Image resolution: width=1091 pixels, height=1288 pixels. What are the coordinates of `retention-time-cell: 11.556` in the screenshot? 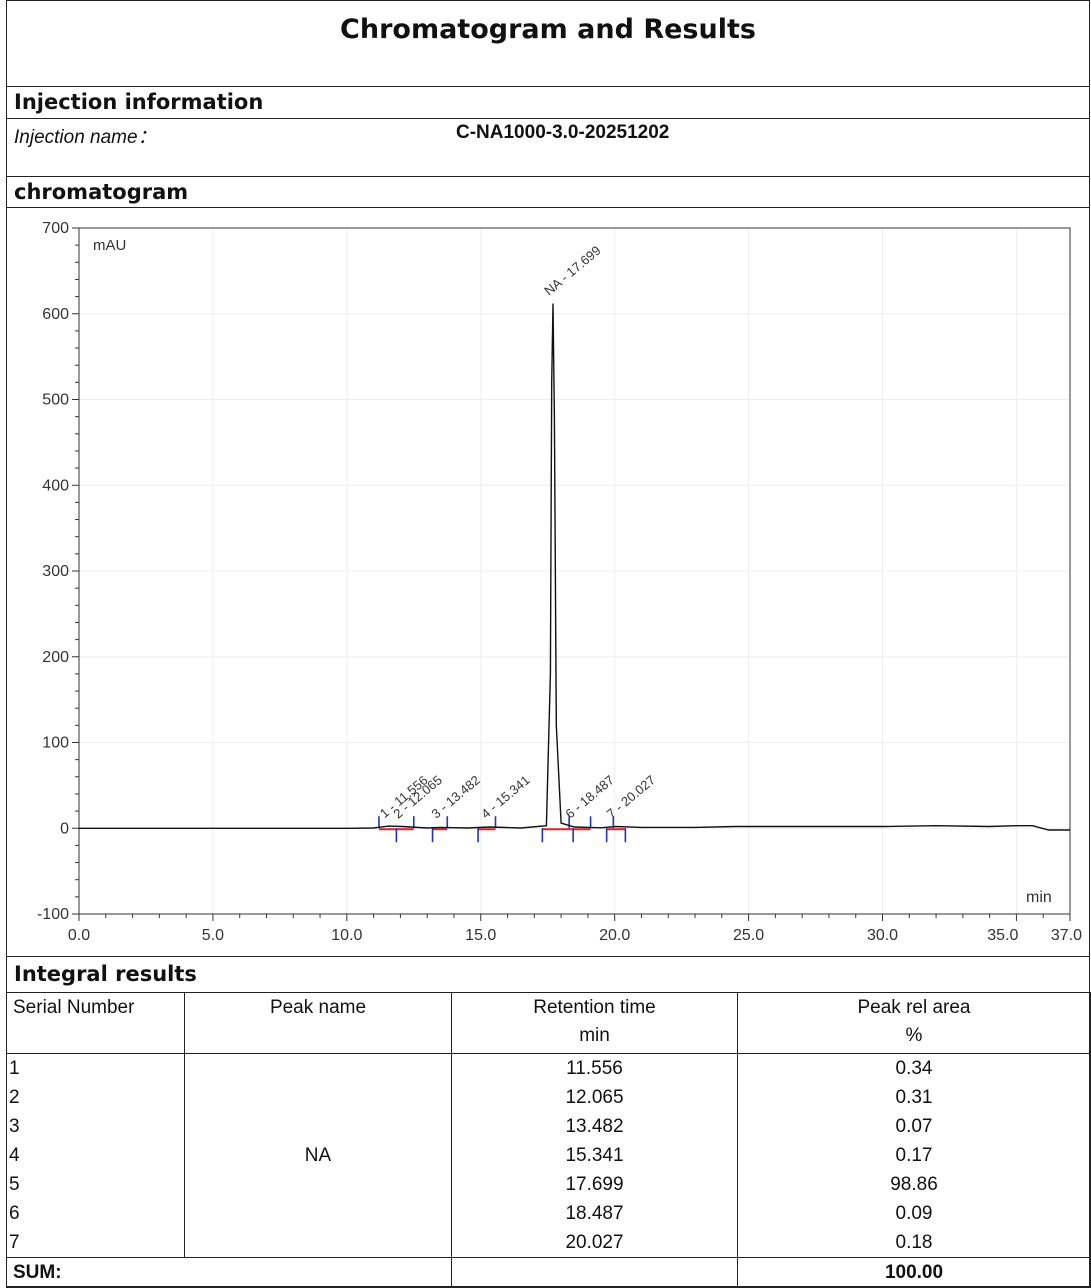 It's located at (594, 1068).